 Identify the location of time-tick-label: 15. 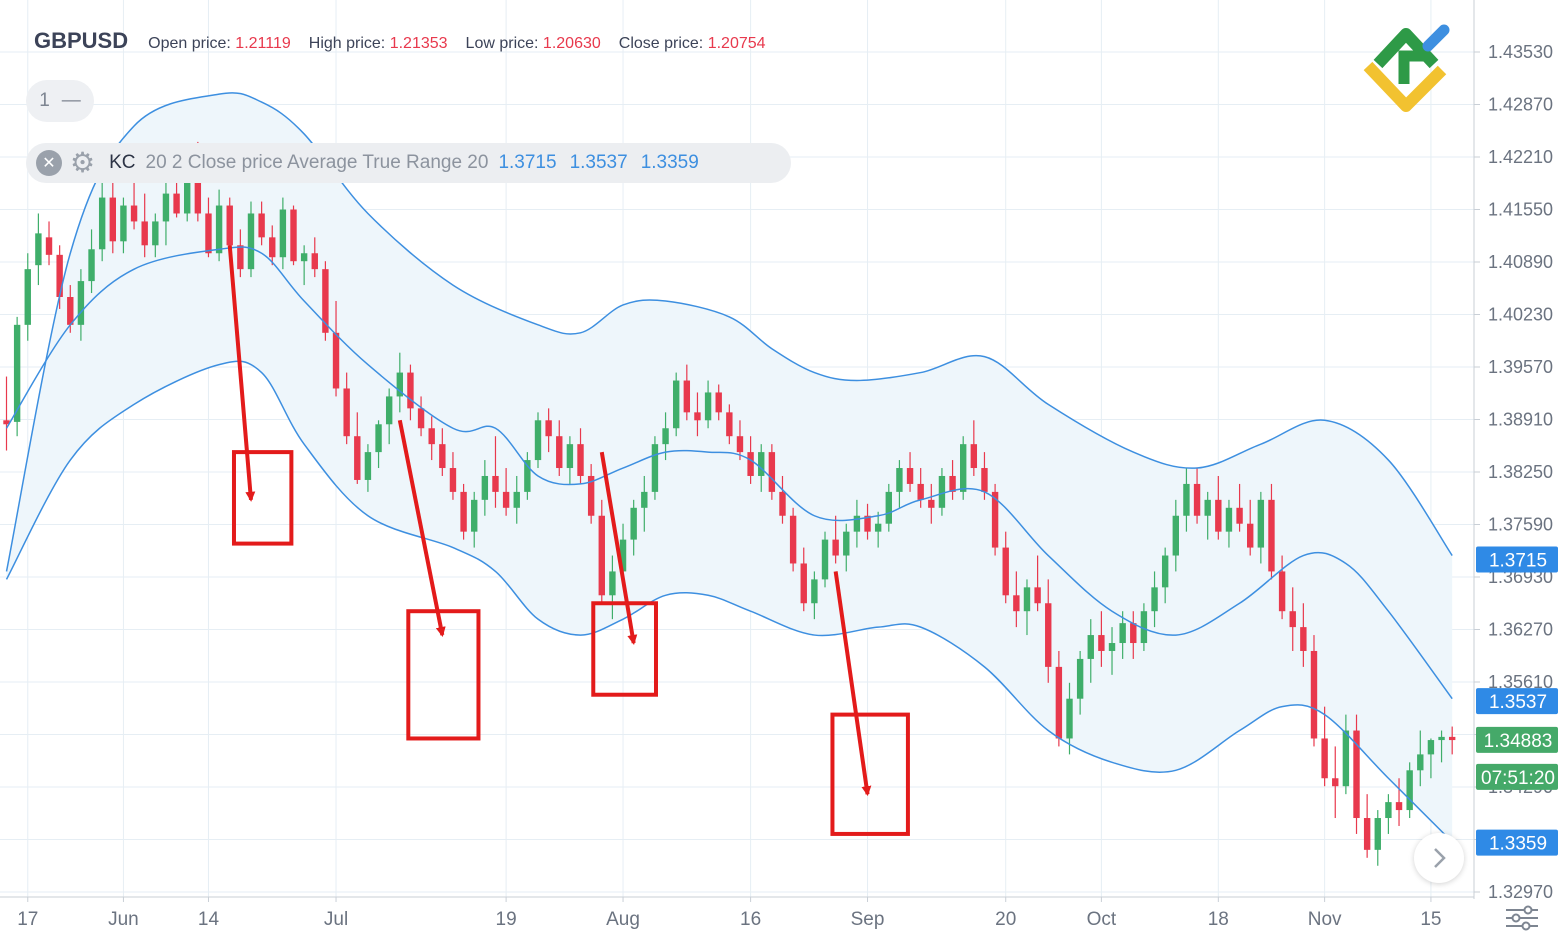
(1430, 919).